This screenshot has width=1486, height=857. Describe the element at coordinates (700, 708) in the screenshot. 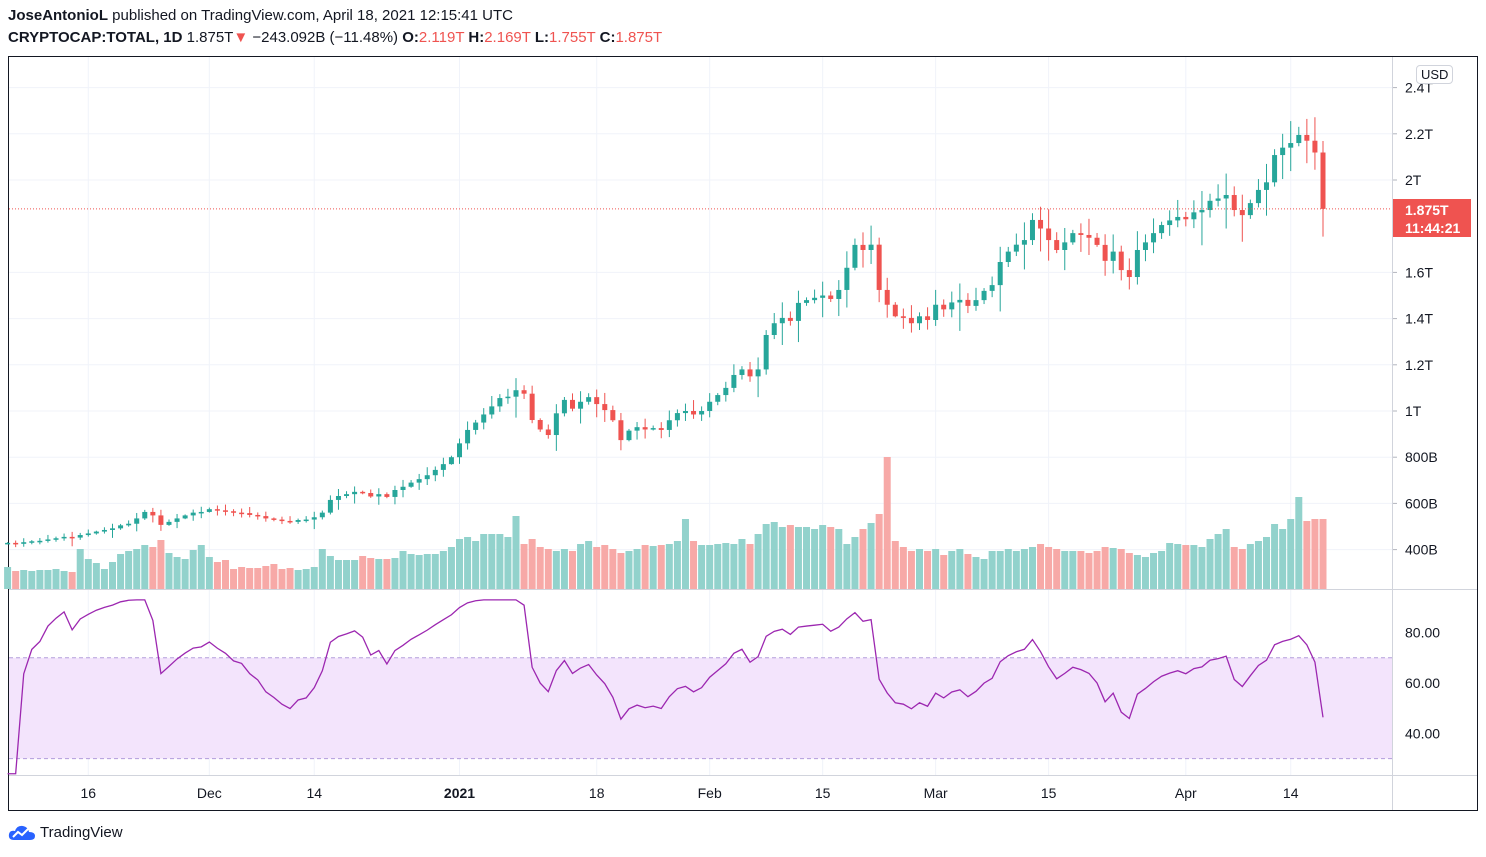

I see `rsi-band` at that location.